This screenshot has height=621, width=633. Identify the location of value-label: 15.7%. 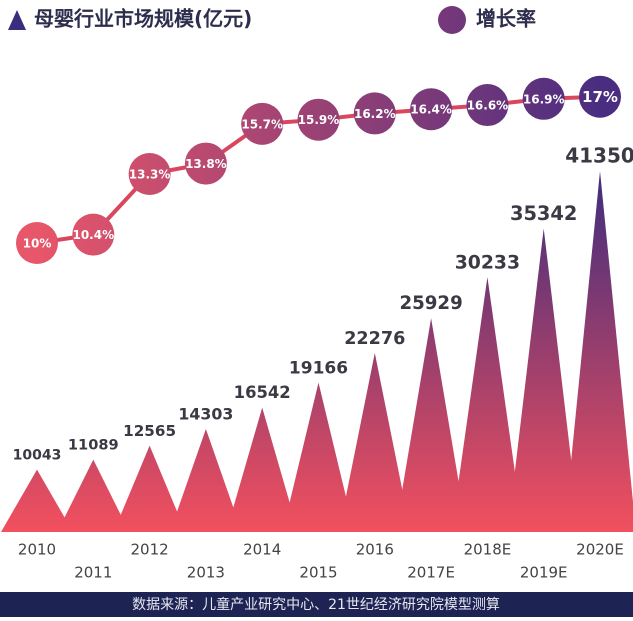
(262, 124).